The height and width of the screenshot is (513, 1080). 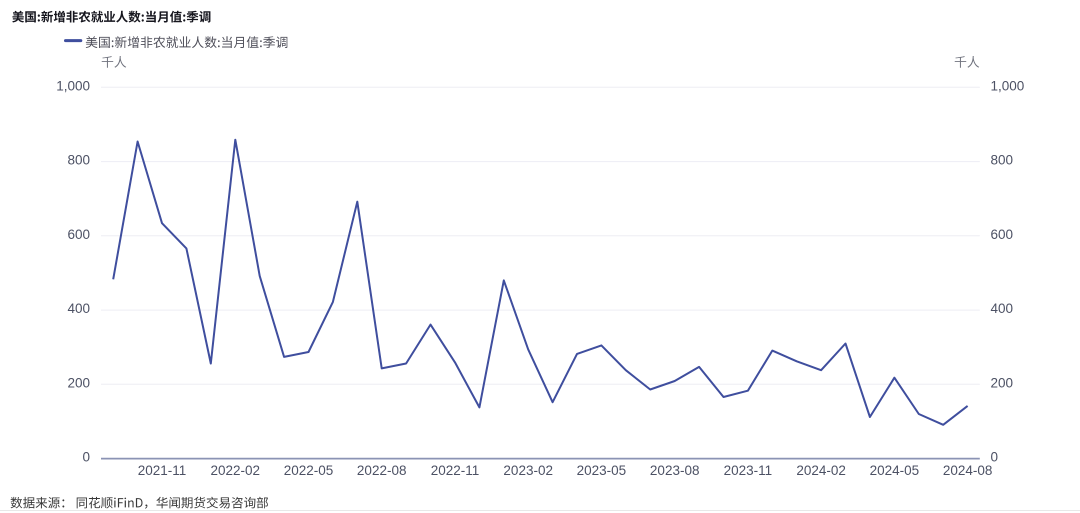 What do you see at coordinates (748, 470) in the screenshot?
I see `svg-text: 2023-11` at bounding box center [748, 470].